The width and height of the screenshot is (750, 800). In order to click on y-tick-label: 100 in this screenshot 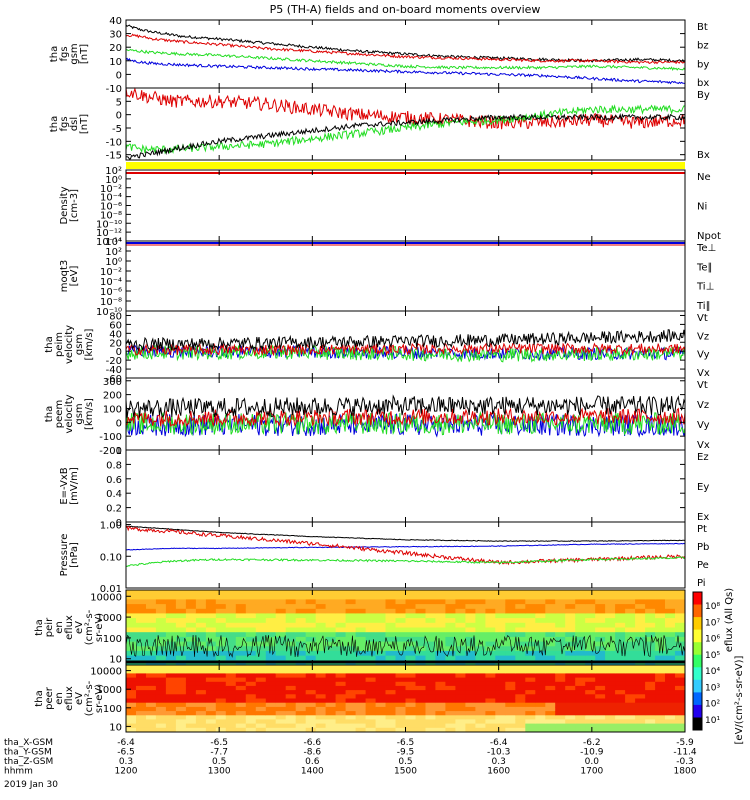, I will do `click(112, 409)`.